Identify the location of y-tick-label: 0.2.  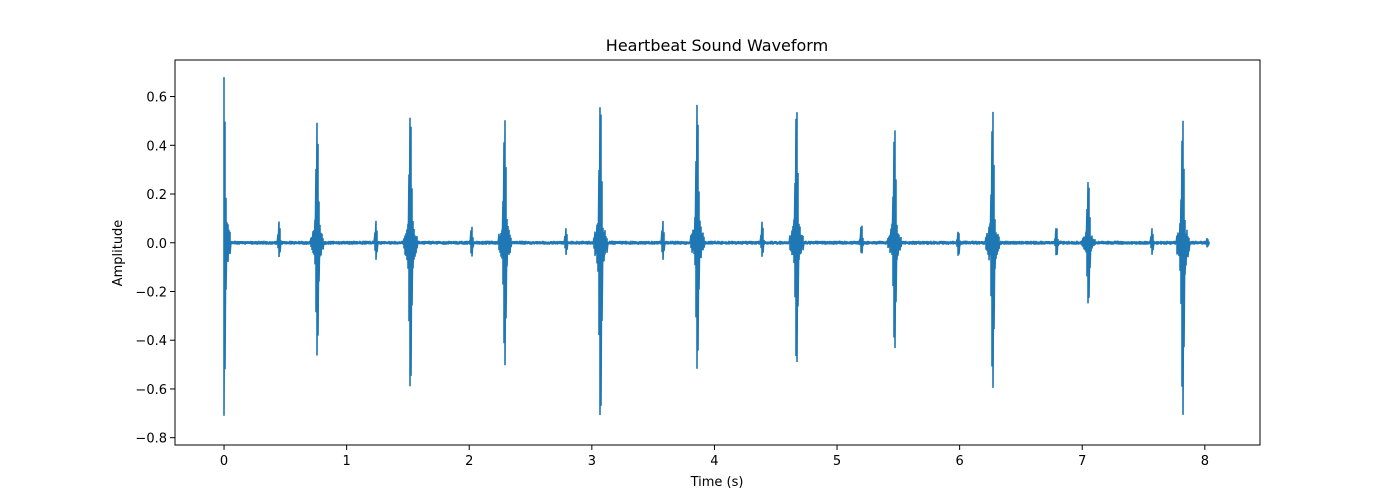
(156, 195).